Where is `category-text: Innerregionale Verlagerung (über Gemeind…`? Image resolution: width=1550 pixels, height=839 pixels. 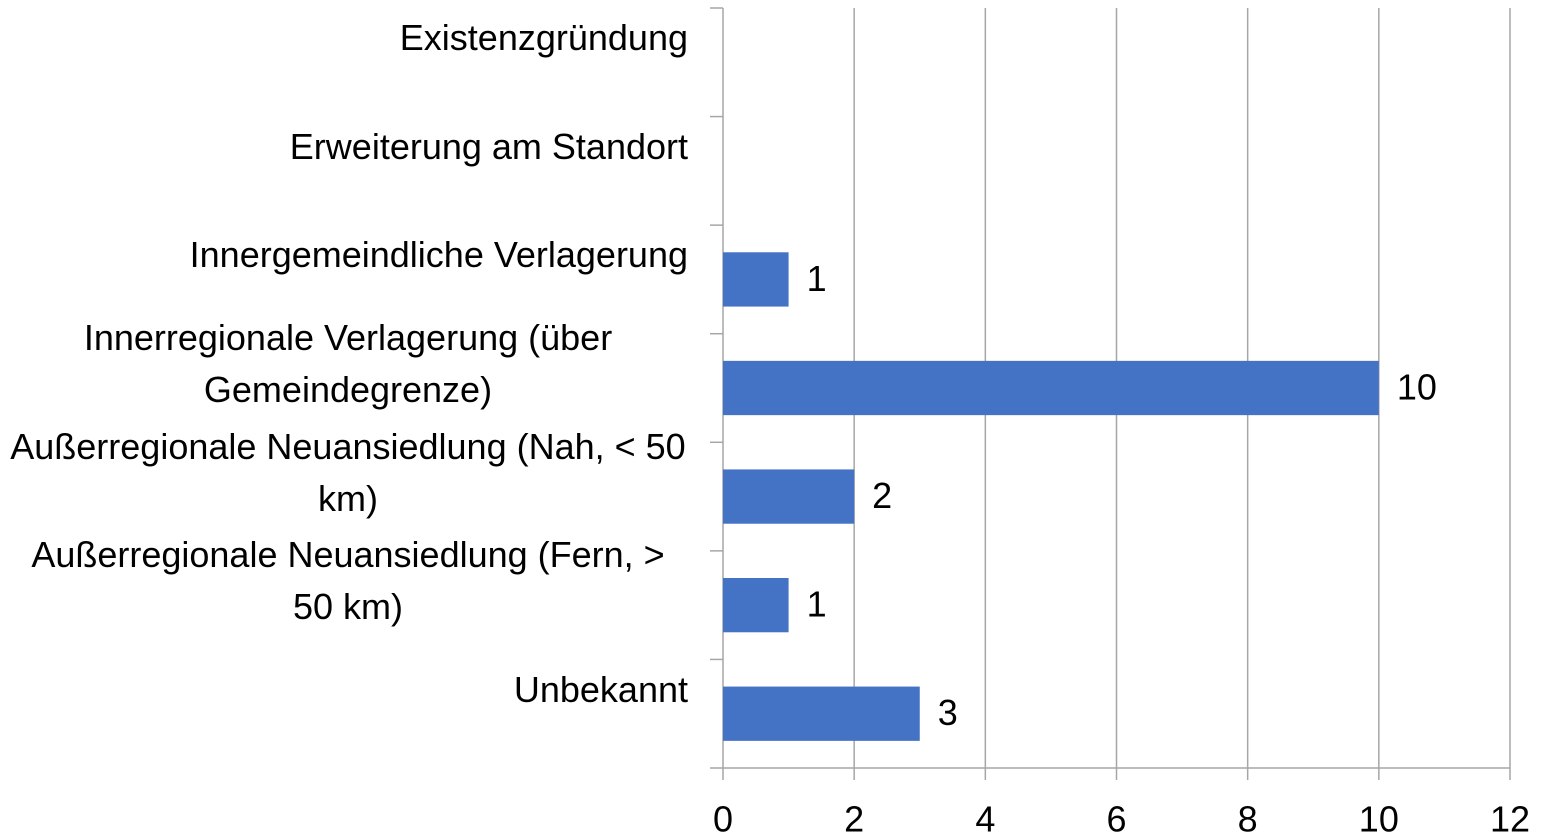 category-text: Innerregionale Verlagerung (über Gemeind… is located at coordinates (348, 363).